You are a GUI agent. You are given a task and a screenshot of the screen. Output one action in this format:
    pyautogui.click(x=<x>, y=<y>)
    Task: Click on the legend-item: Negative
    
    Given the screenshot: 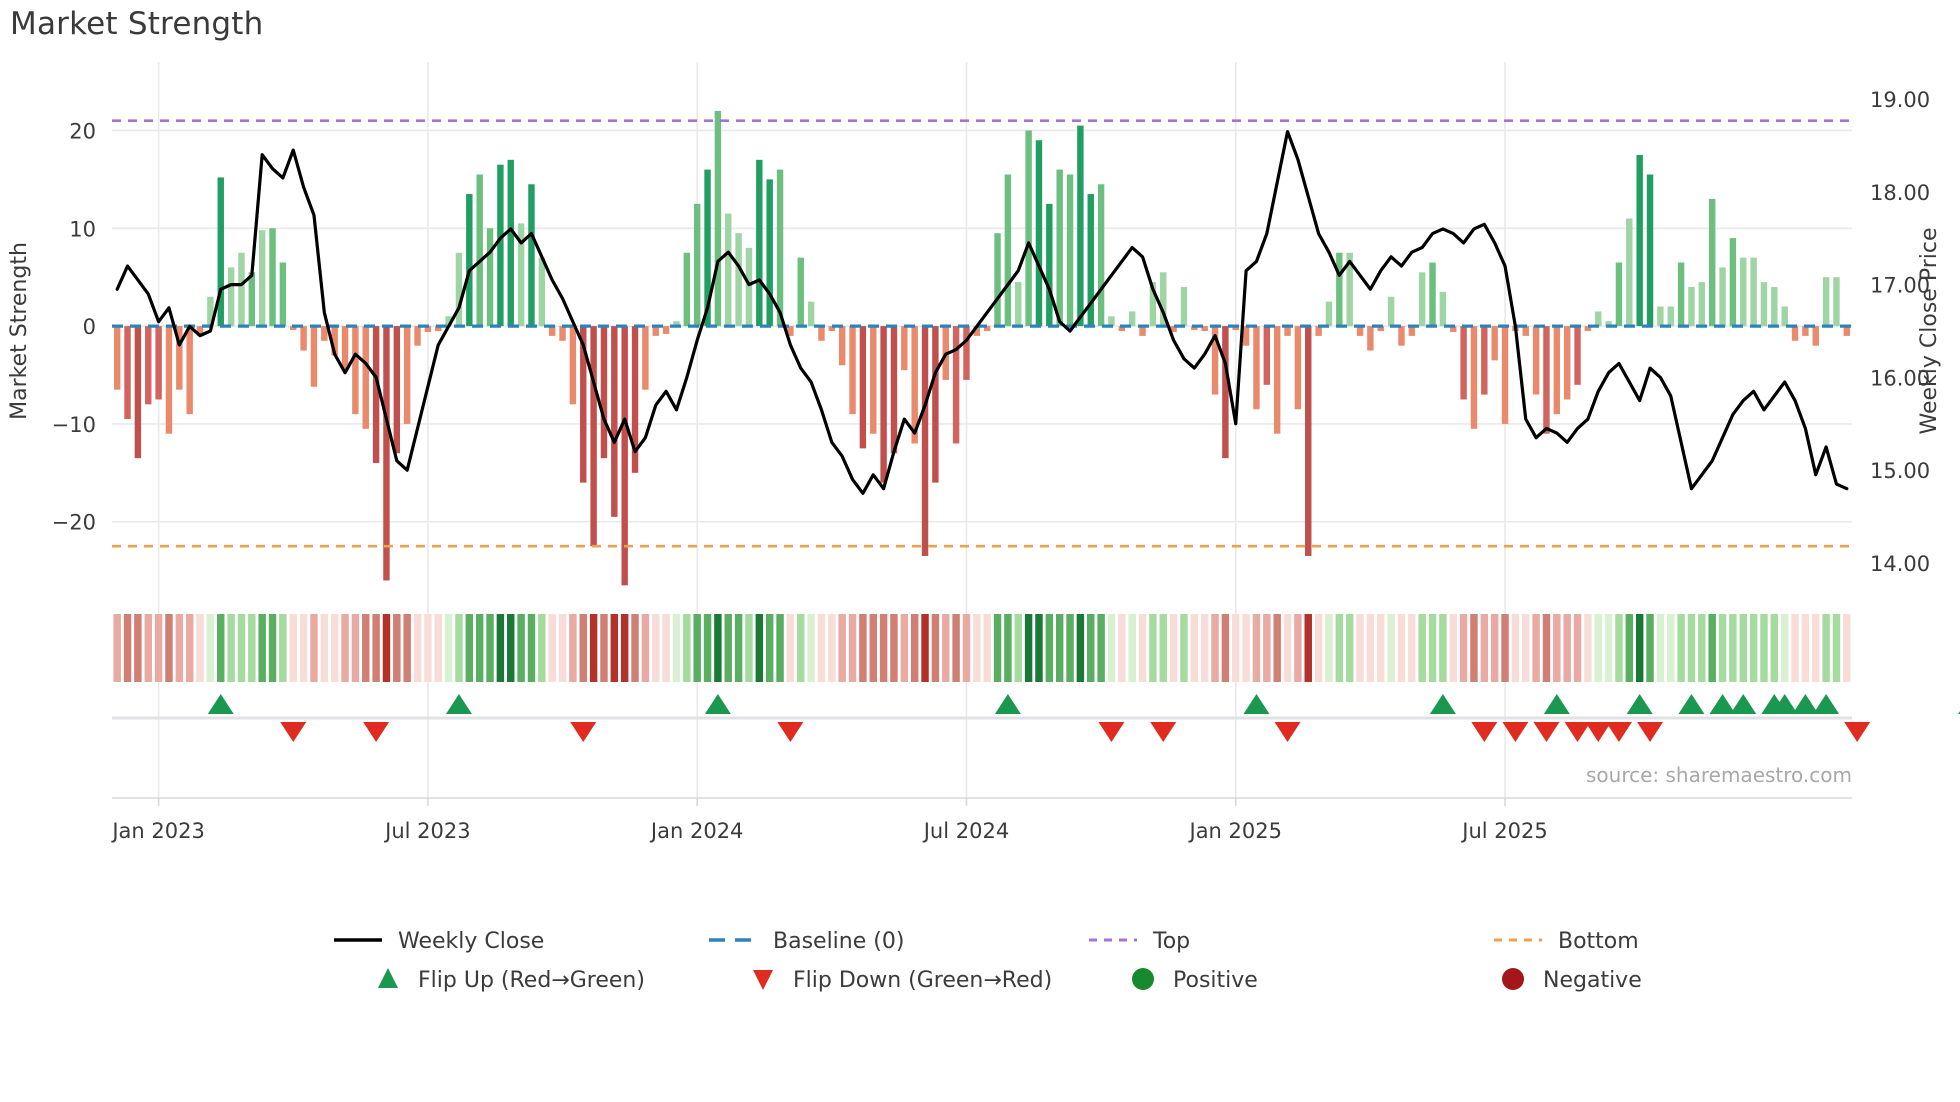 What is the action you would take?
    pyautogui.click(x=1572, y=980)
    